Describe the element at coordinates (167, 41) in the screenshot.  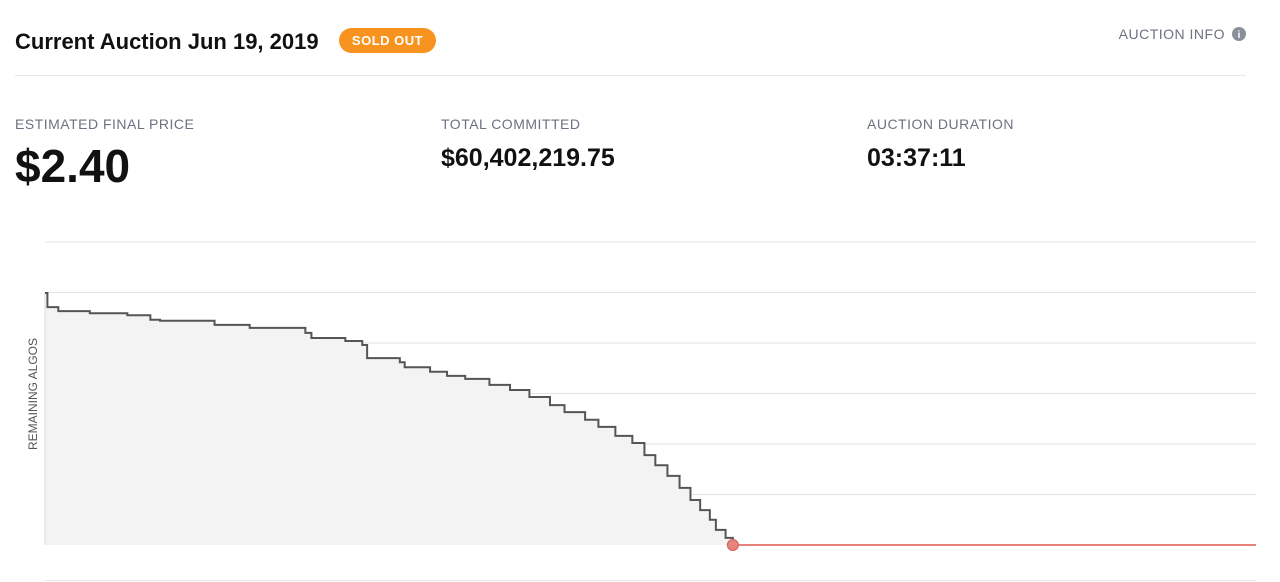
I see `auction-title: Current Auction Jun 19, 2019` at that location.